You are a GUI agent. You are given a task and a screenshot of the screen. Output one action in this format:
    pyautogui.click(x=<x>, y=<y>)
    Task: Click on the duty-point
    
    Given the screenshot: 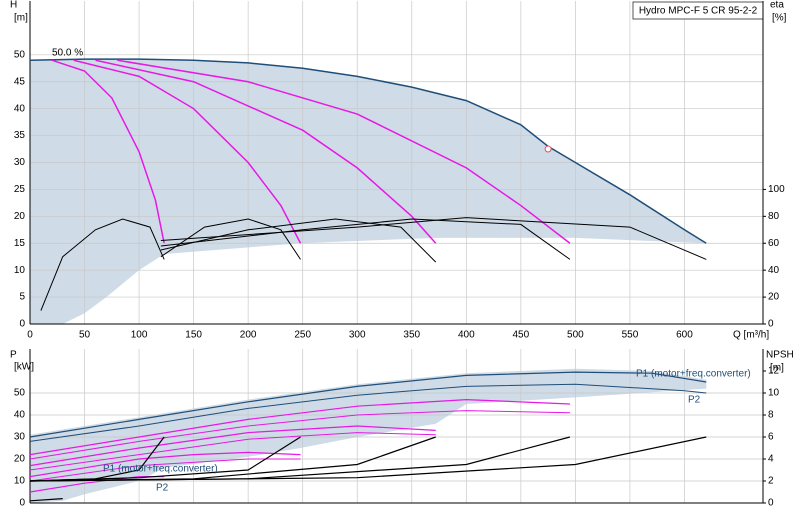 What is the action you would take?
    pyautogui.click(x=548, y=149)
    